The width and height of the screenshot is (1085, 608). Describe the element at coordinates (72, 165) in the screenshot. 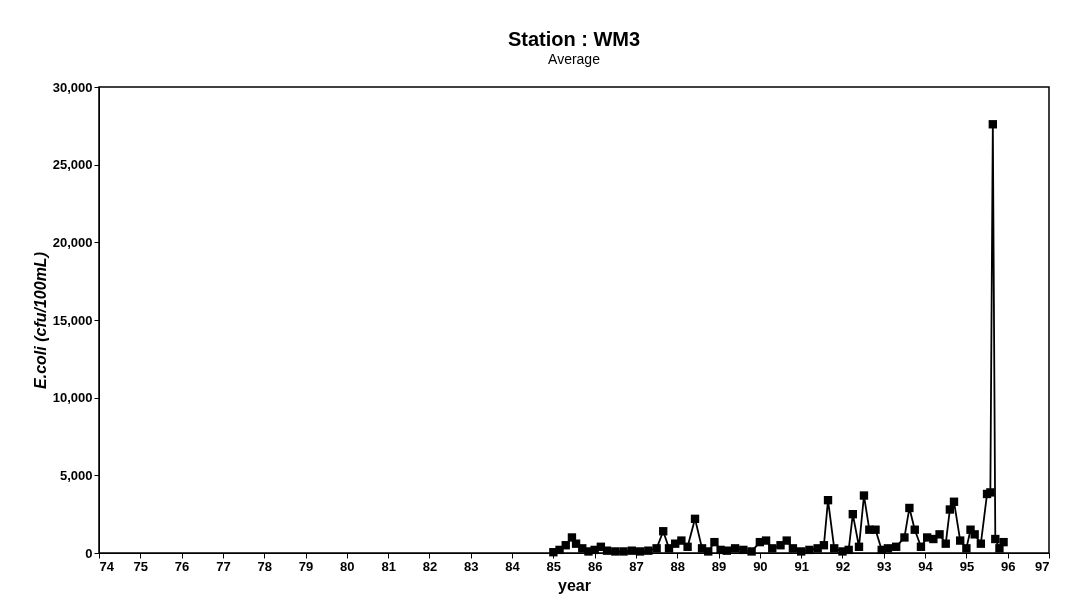

I see `y-tick-label: 25,000` at that location.